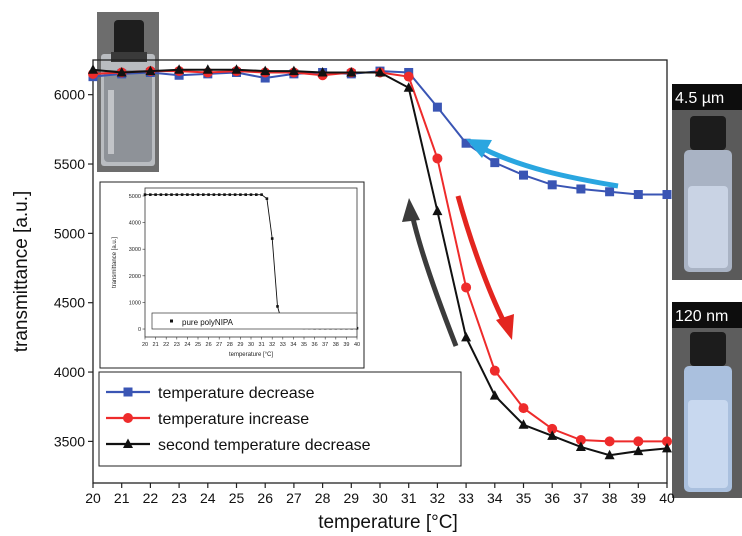 The height and width of the screenshot is (536, 742). I want to click on vial-photo-clear, so click(128, 92).